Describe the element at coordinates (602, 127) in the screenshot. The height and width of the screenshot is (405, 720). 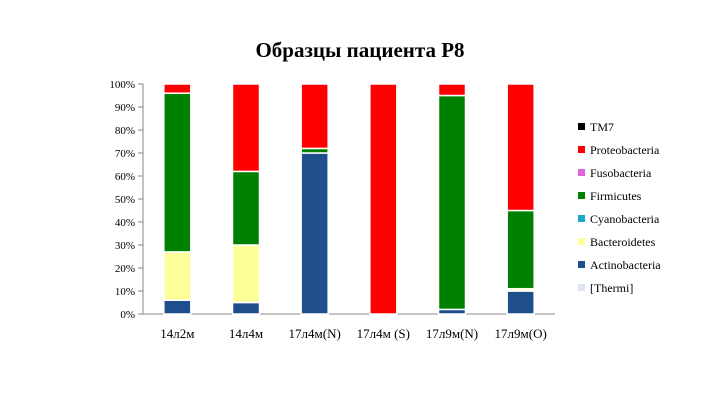
I see `legend-label: TM7` at that location.